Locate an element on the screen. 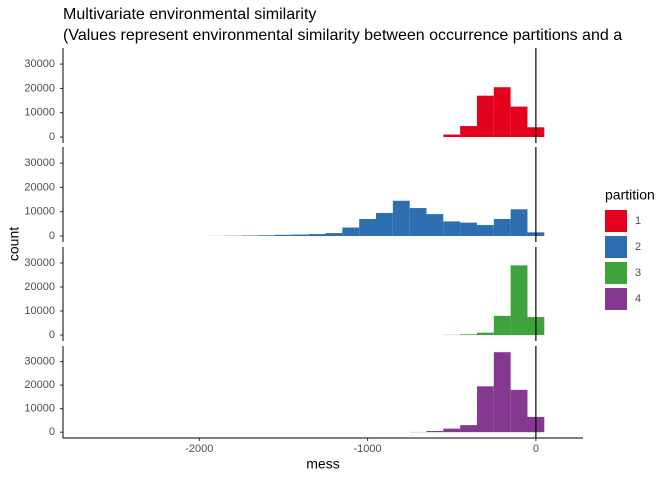  legend-label: 2 is located at coordinates (638, 247).